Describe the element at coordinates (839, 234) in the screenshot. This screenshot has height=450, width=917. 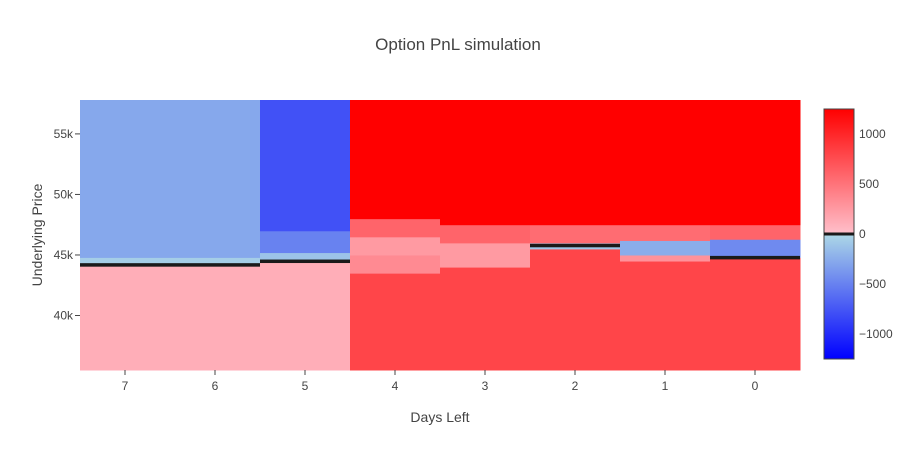
I see `colorbar-zero-line` at that location.